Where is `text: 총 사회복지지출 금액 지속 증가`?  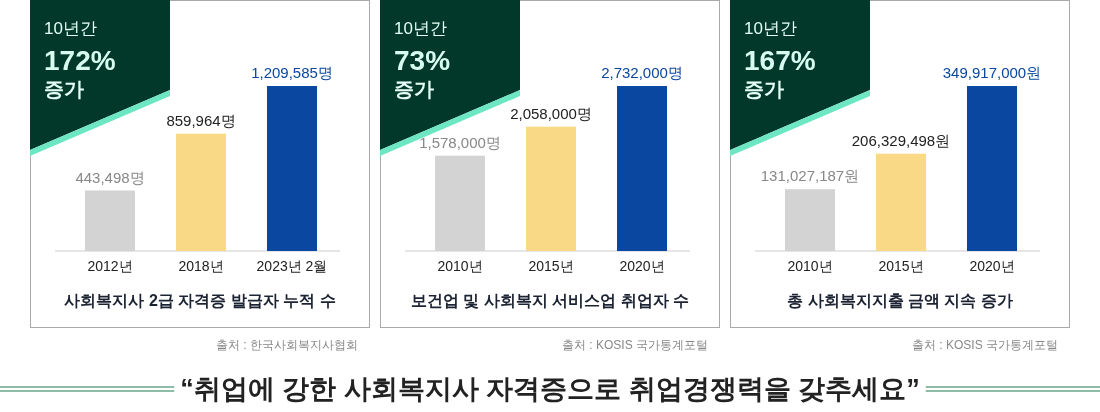 text: 총 사회복지지출 금액 지속 증가 is located at coordinates (900, 300).